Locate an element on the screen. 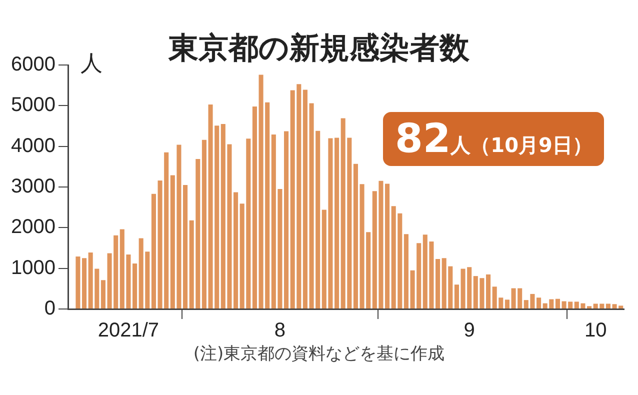 The width and height of the screenshot is (638, 395). x-tick-label: 10 is located at coordinates (595, 331).